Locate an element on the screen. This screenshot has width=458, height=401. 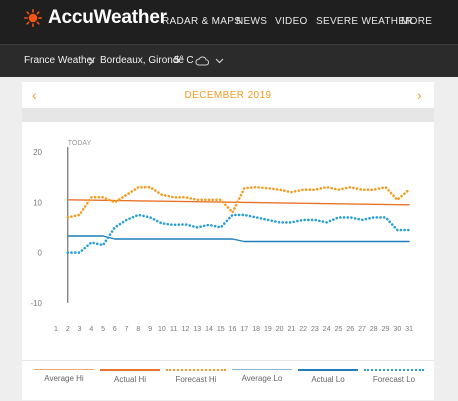
nav-radar-maps: RADAR & MAPS is located at coordinates (202, 21).